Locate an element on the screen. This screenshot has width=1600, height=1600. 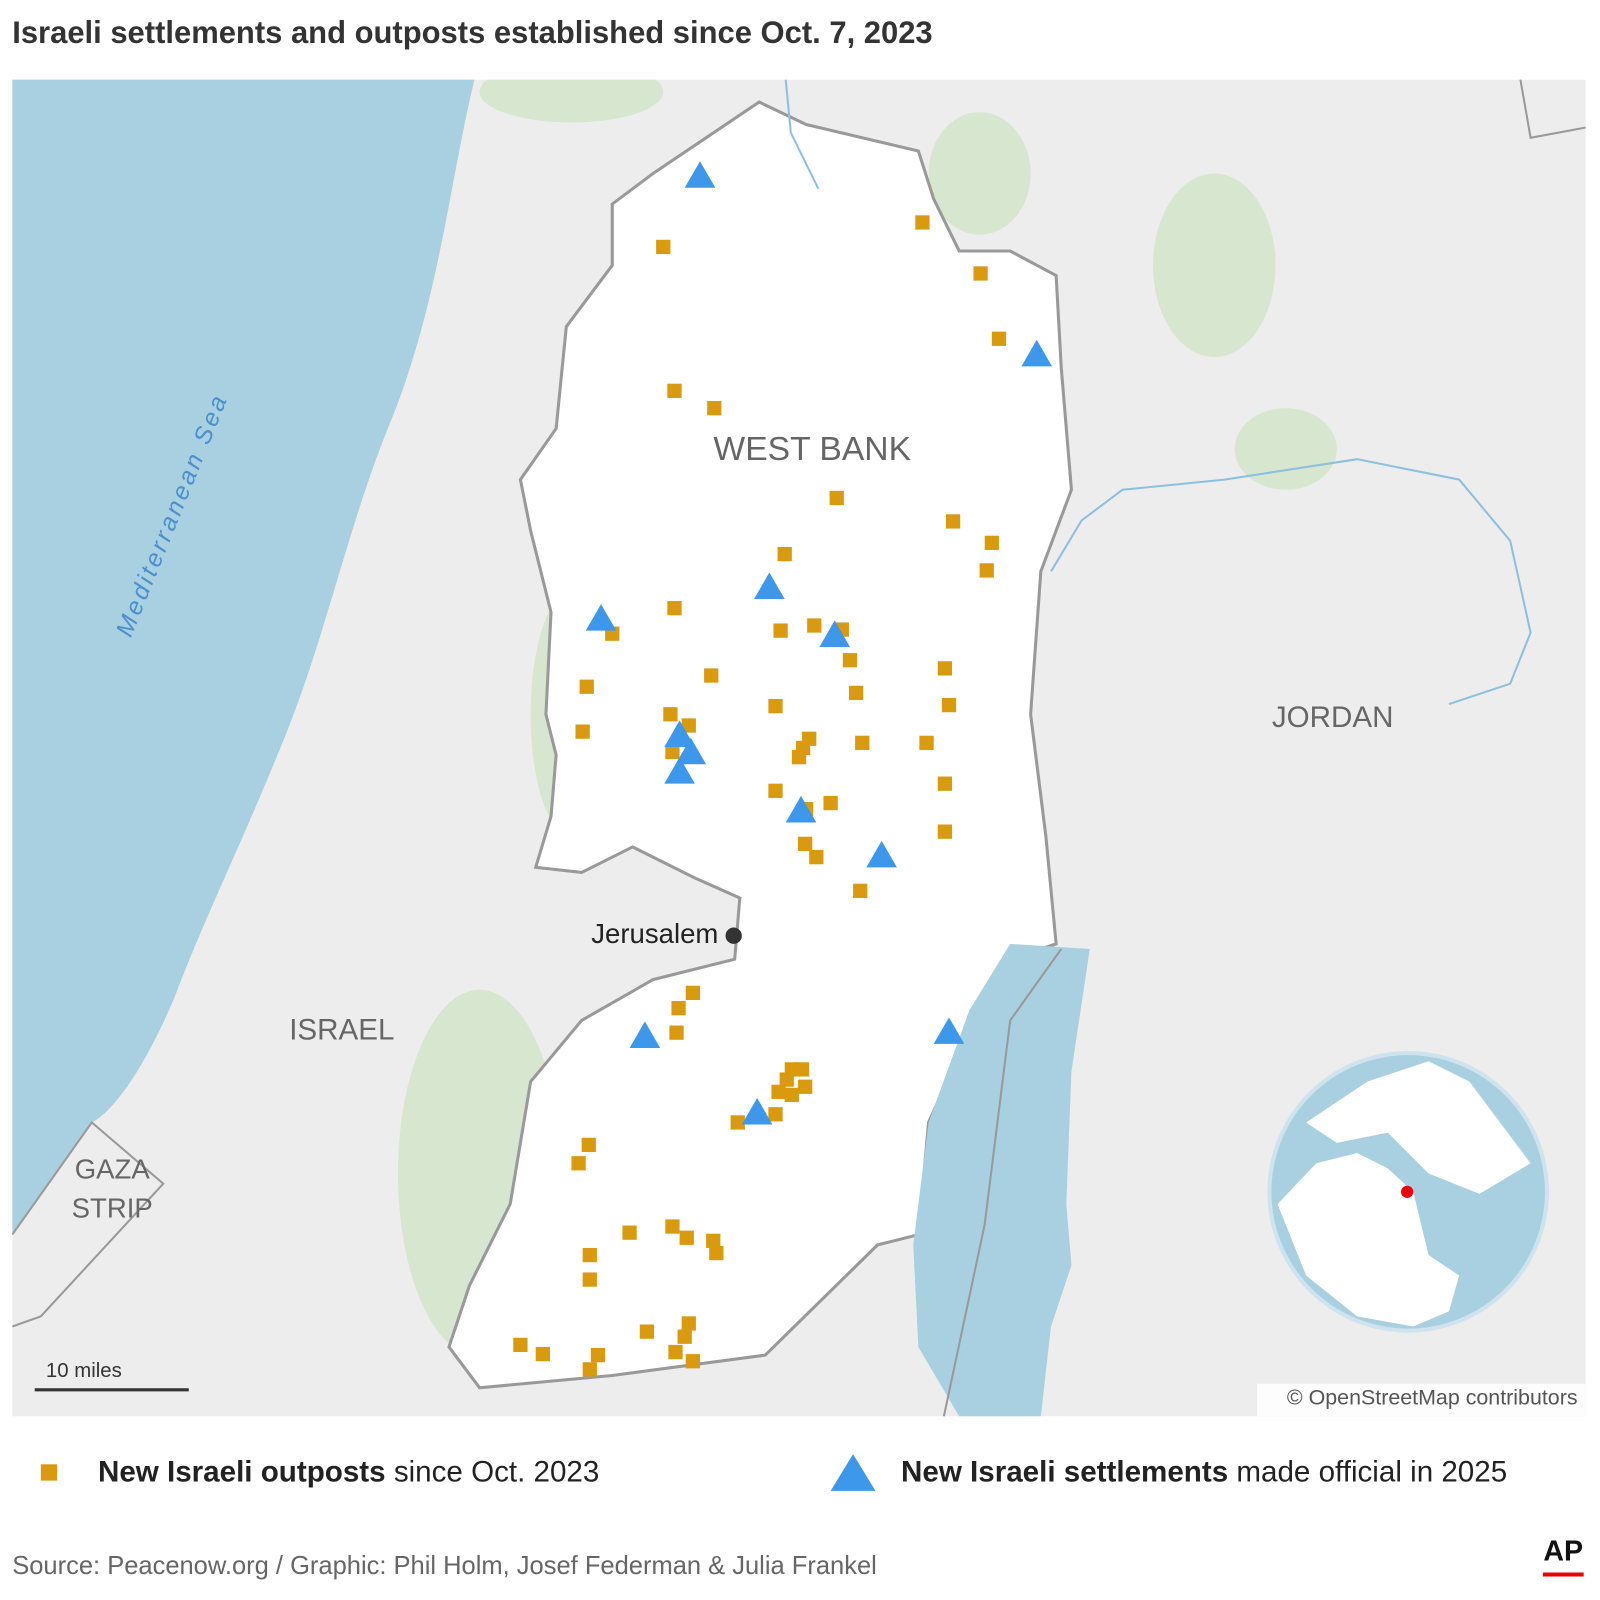
legend-bold: New Israeli settlements is located at coordinates (1064, 1471).